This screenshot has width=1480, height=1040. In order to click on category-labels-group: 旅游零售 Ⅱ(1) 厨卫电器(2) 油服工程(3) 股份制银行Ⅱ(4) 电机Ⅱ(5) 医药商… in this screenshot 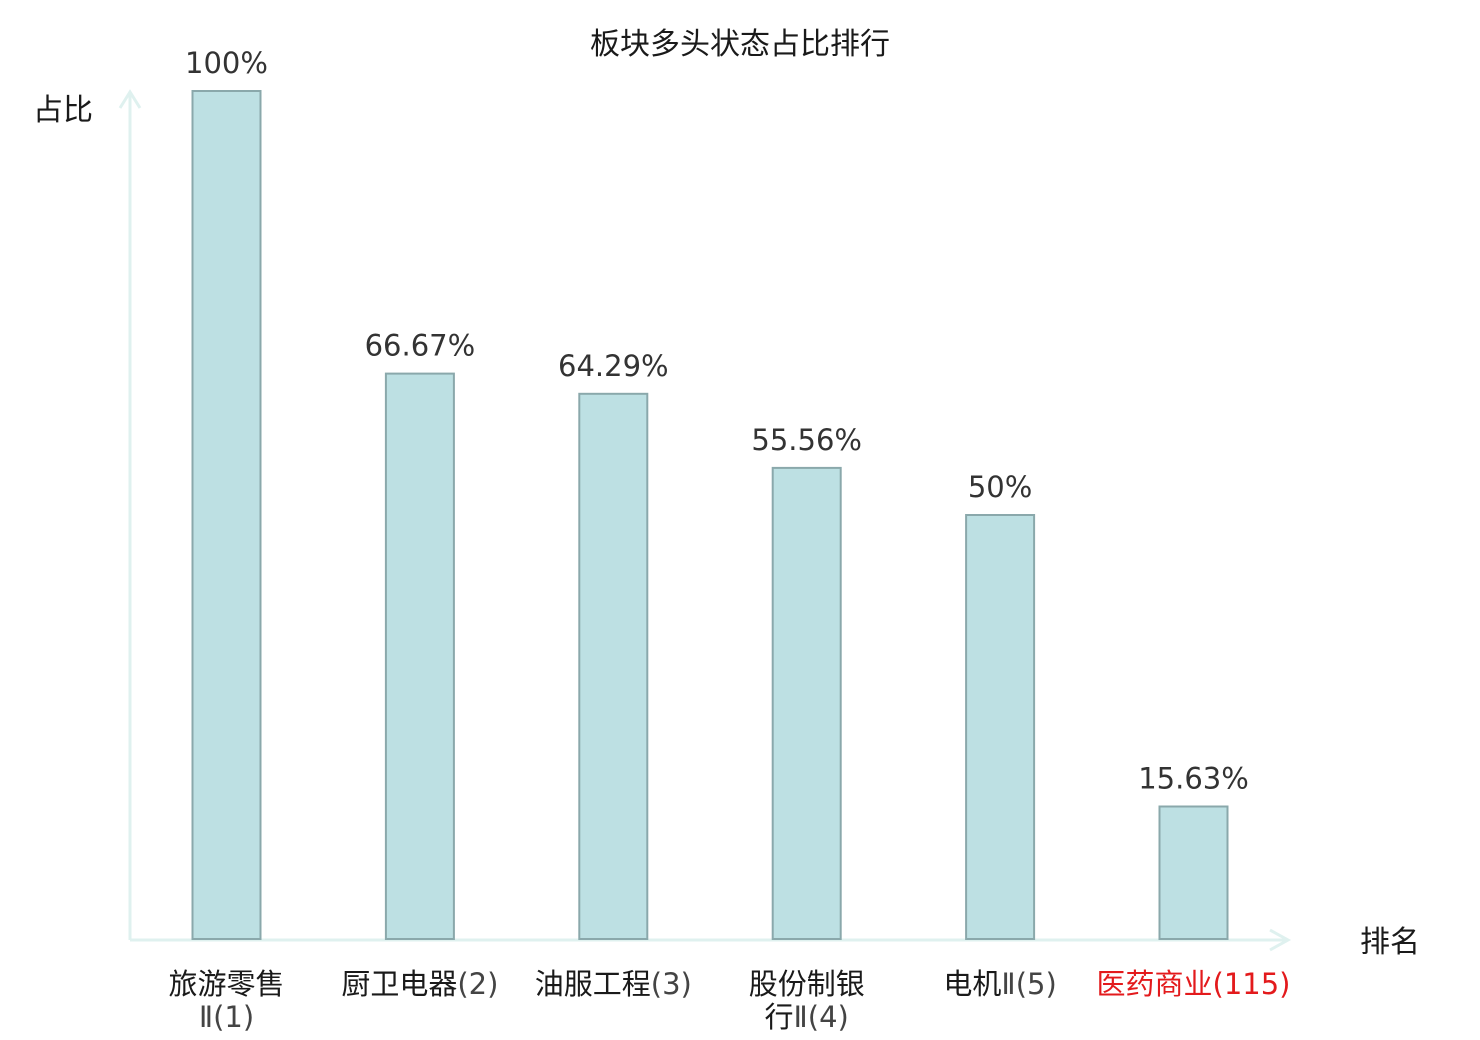, I will do `click(729, 1000)`.